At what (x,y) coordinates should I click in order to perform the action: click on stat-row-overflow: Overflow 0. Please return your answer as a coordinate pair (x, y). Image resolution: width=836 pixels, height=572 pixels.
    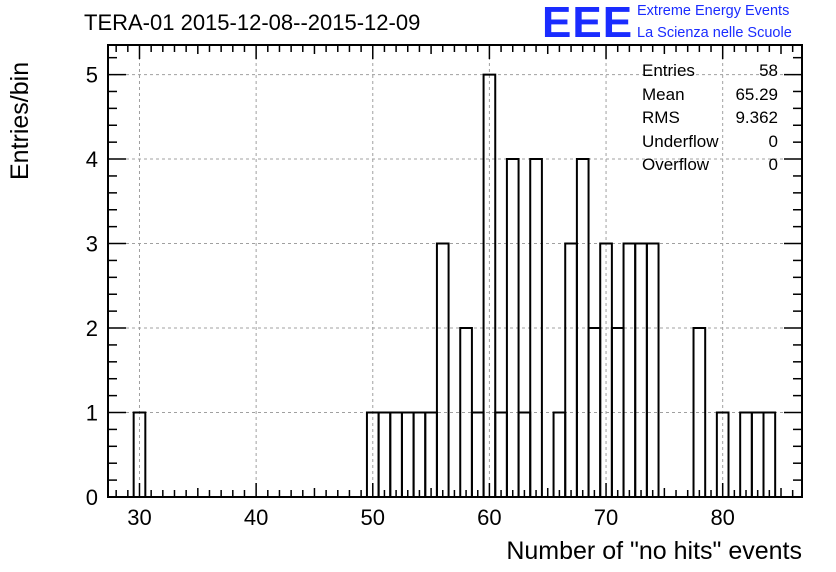
    Looking at the image, I should click on (710, 165).